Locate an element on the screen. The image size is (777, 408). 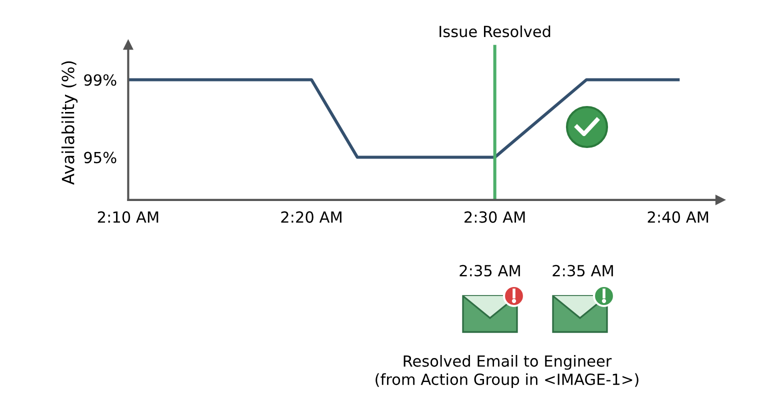
x-tick-label: 2:10 AM is located at coordinates (128, 217).